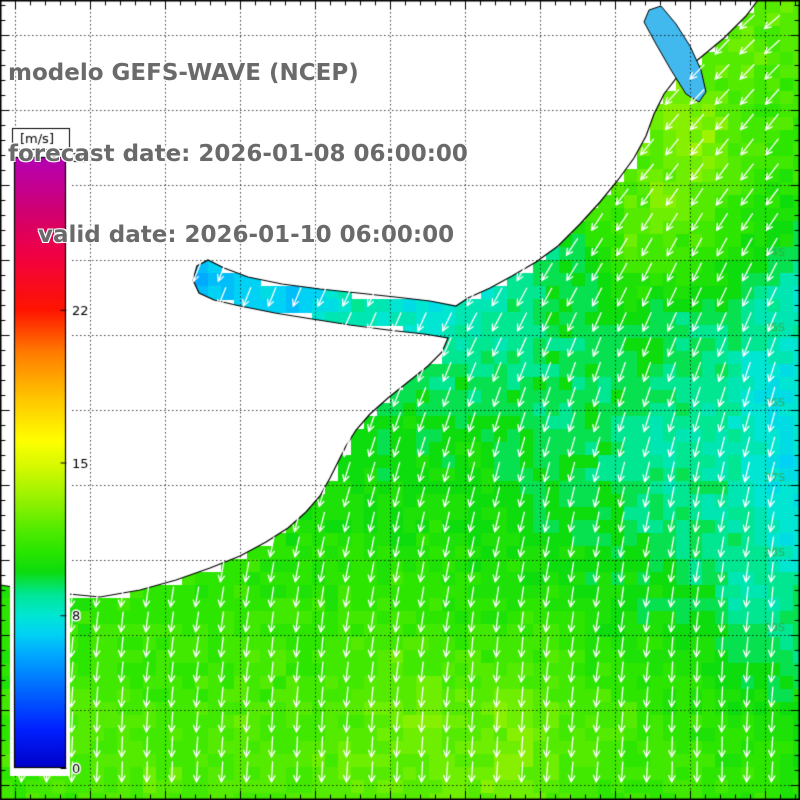  I want to click on valid-date: valid date: 2026-01-10 06:00:00, so click(246, 235).